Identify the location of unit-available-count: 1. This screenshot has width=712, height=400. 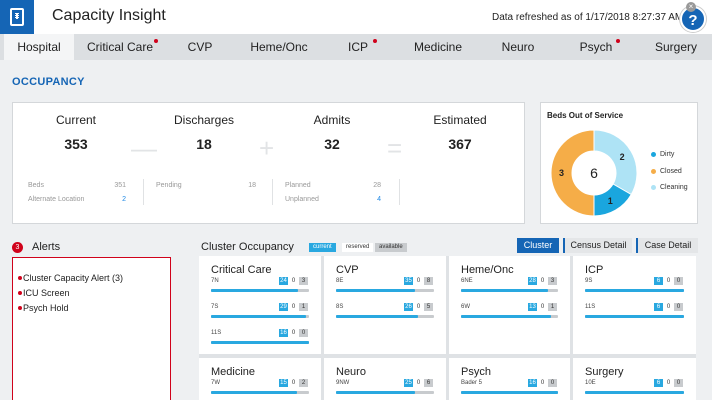
(303, 307).